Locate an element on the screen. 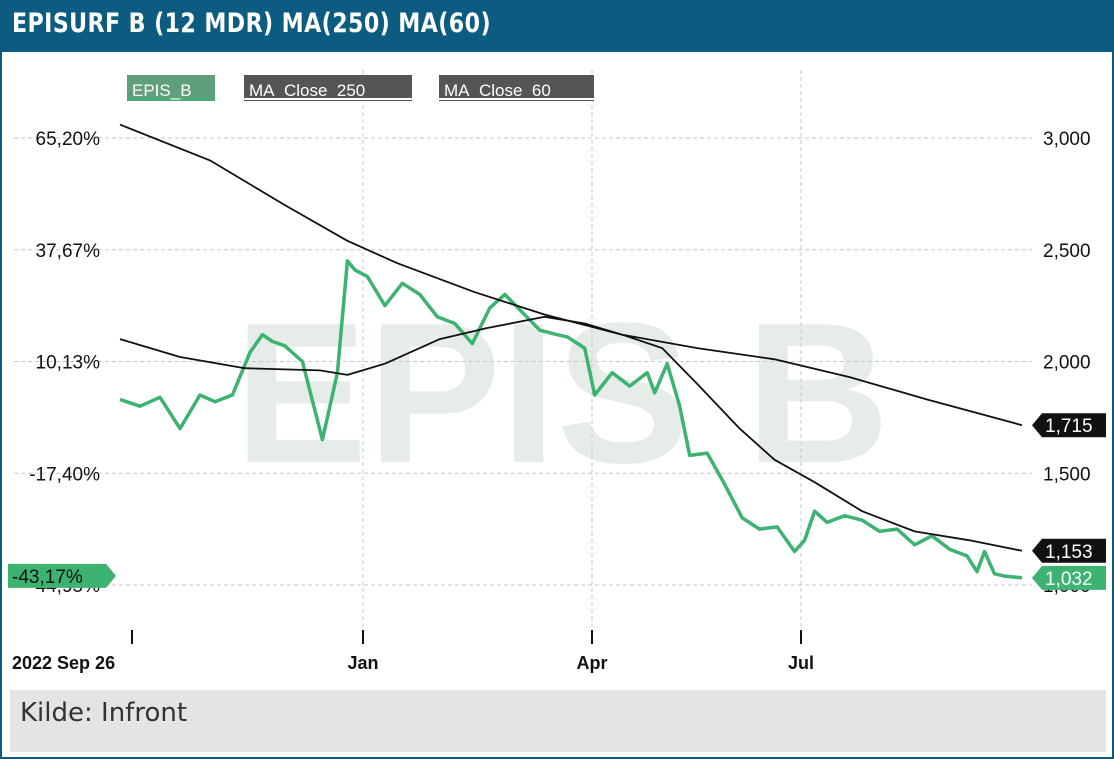 The width and height of the screenshot is (1114, 759). y-left-tick-label: -17,40% is located at coordinates (64, 474).